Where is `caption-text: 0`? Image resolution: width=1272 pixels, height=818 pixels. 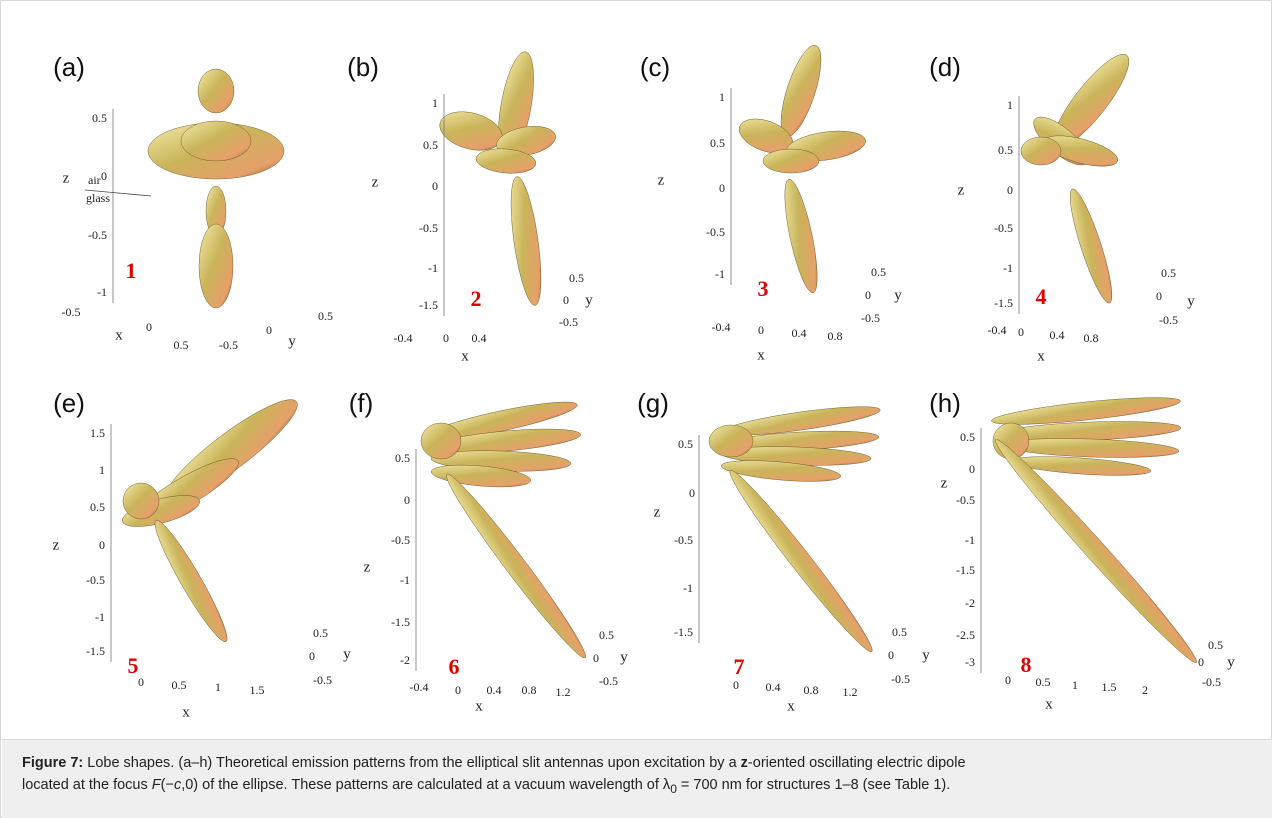
caption-text: 0 is located at coordinates (673, 788).